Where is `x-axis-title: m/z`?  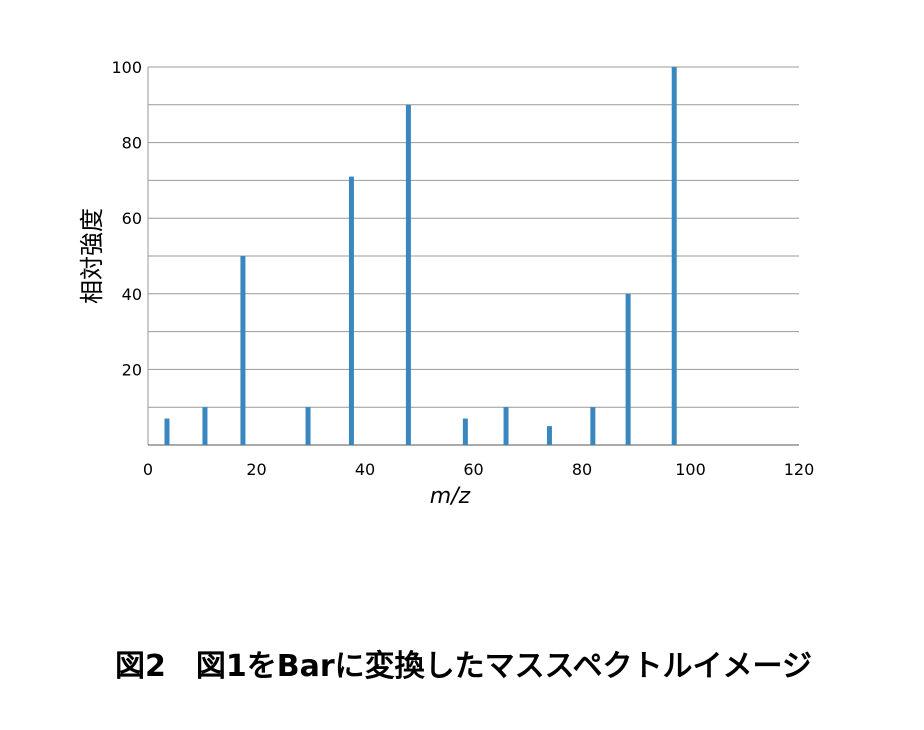
x-axis-title: m/z is located at coordinates (450, 496).